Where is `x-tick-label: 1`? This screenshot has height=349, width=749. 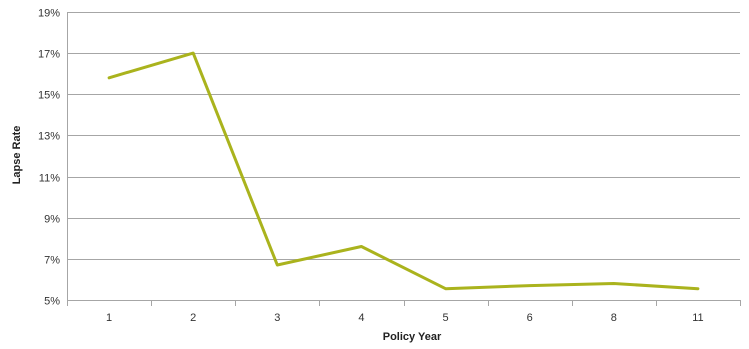
x-tick-label: 1 is located at coordinates (109, 318).